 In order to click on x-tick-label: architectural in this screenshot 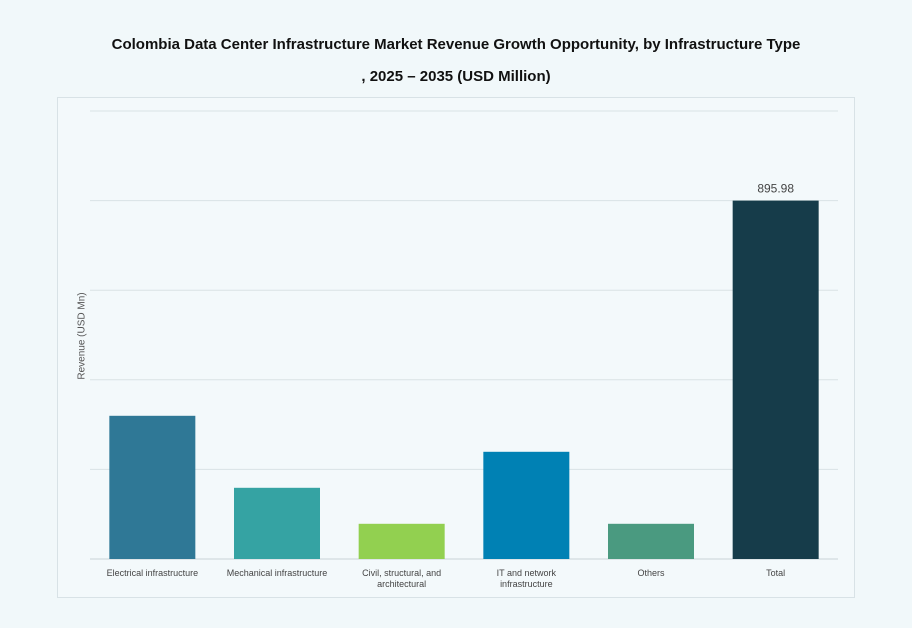, I will do `click(401, 584)`.